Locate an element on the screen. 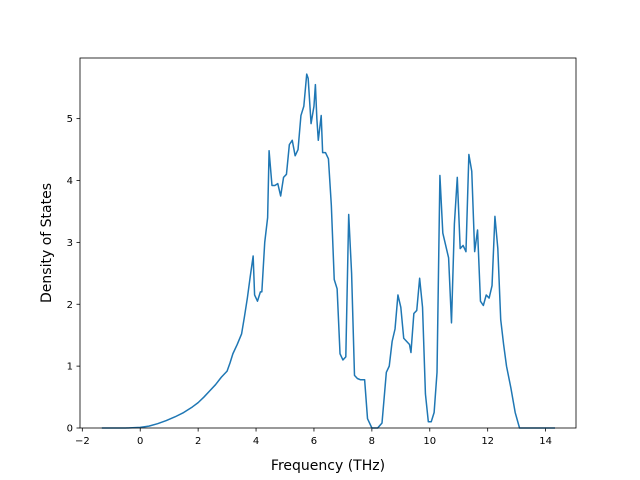 This screenshot has width=640, height=480. y-tick-label: 1 is located at coordinates (70, 367).